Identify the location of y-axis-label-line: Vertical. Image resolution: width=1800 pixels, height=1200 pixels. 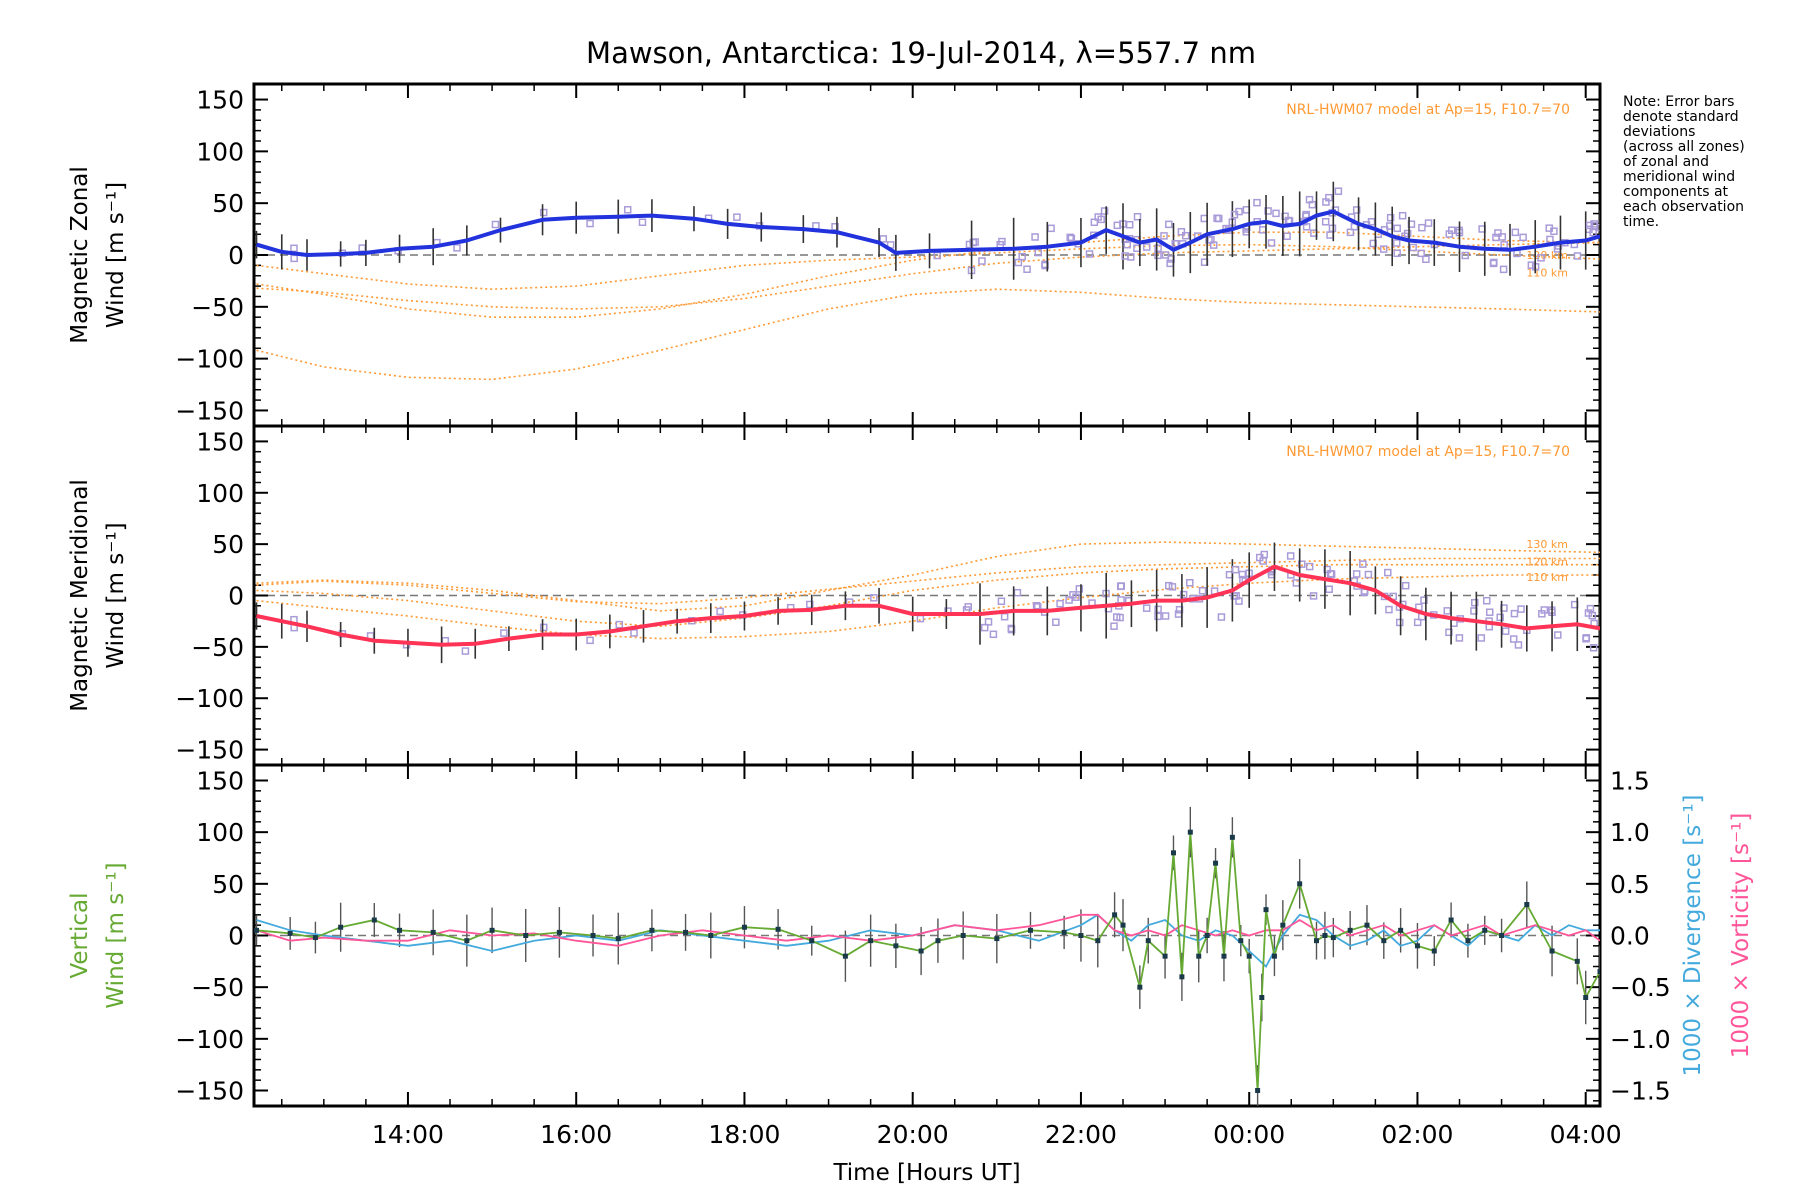
(80, 935).